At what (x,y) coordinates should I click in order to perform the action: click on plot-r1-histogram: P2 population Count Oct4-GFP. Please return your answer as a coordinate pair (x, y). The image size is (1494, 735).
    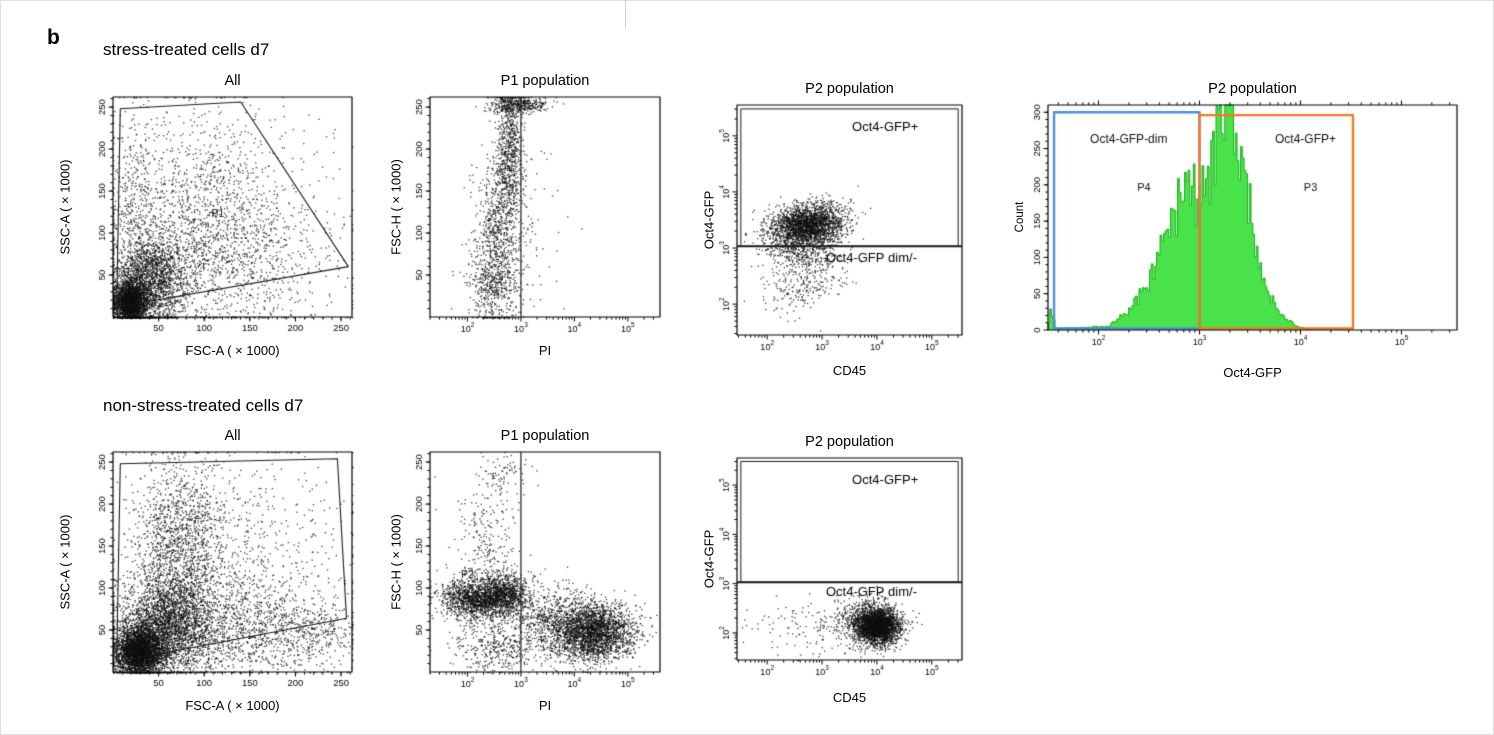
    Looking at the image, I should click on (1237, 230).